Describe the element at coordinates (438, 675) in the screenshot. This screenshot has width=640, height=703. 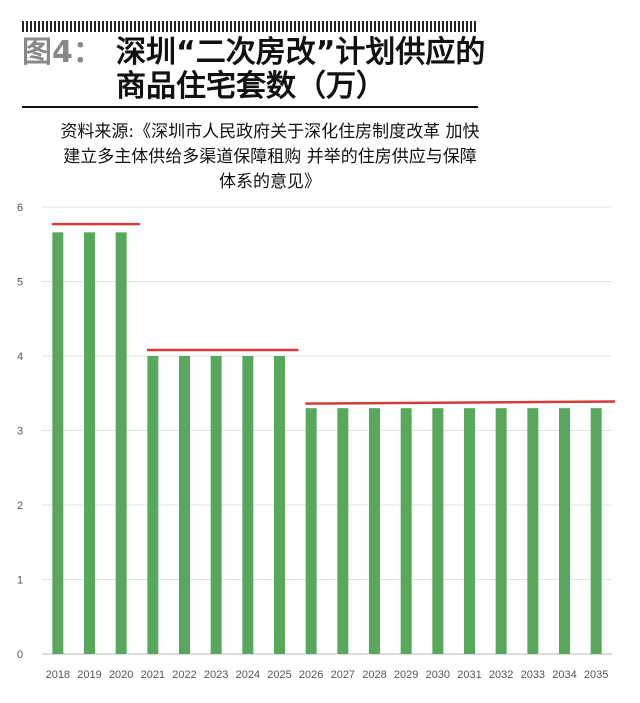
I see `x-tick-label: 2030` at that location.